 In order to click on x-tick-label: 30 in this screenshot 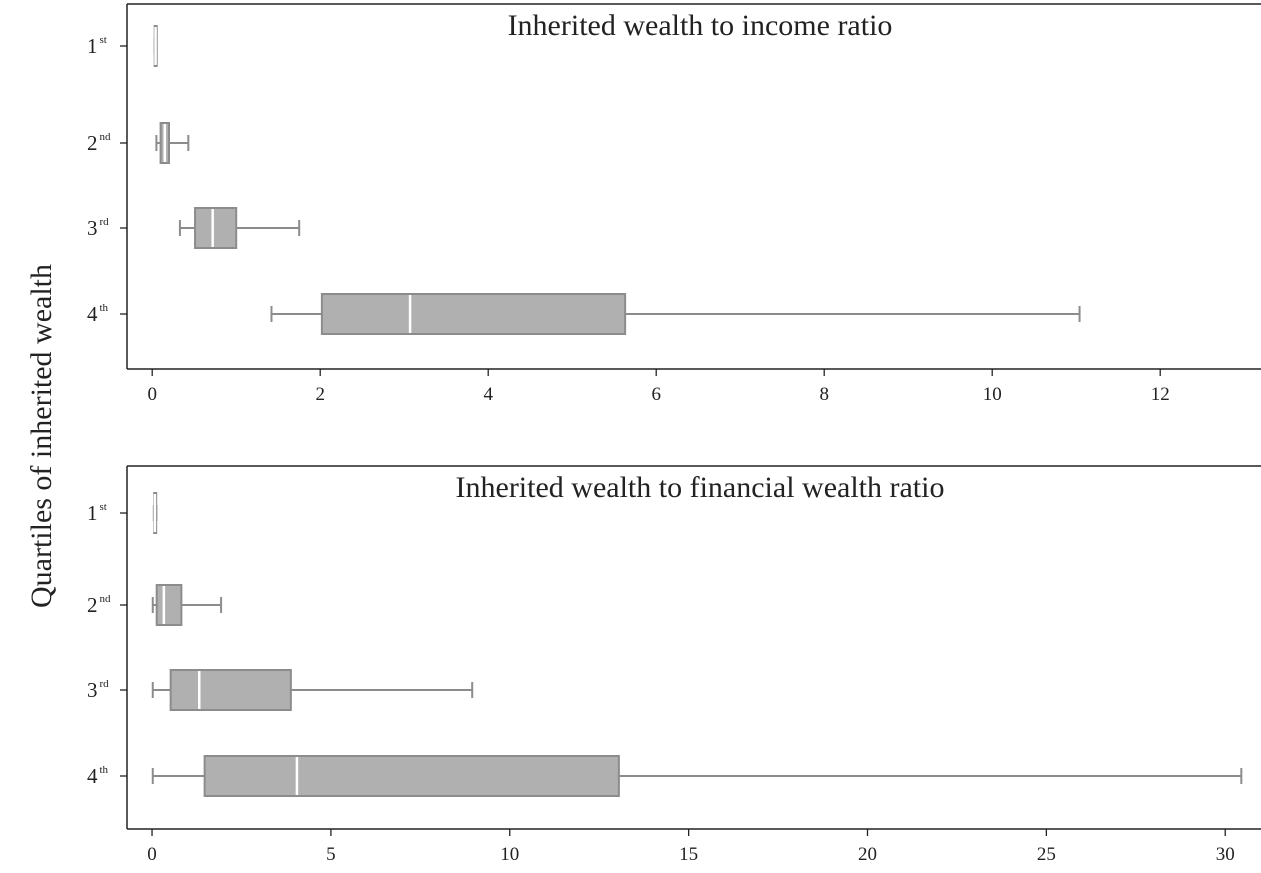, I will do `click(1225, 854)`.